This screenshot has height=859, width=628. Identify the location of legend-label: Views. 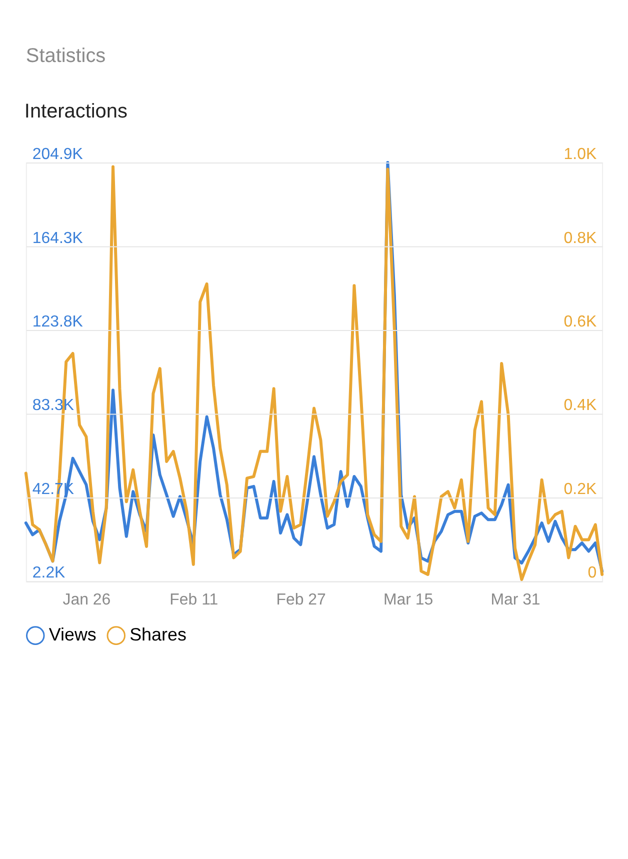
(72, 634).